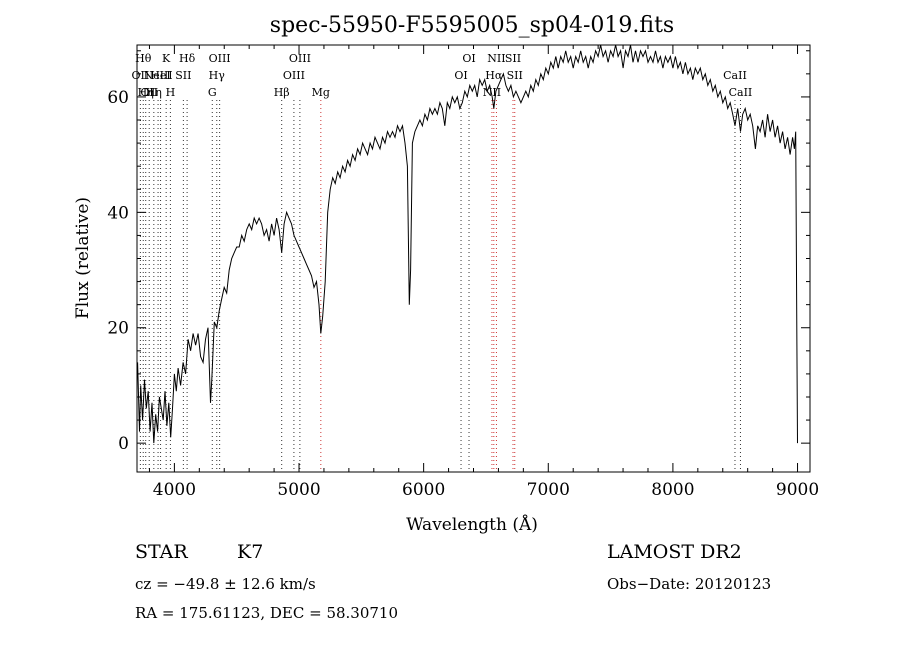  Describe the element at coordinates (123, 444) in the screenshot. I see `y-tick-label: 0` at that location.